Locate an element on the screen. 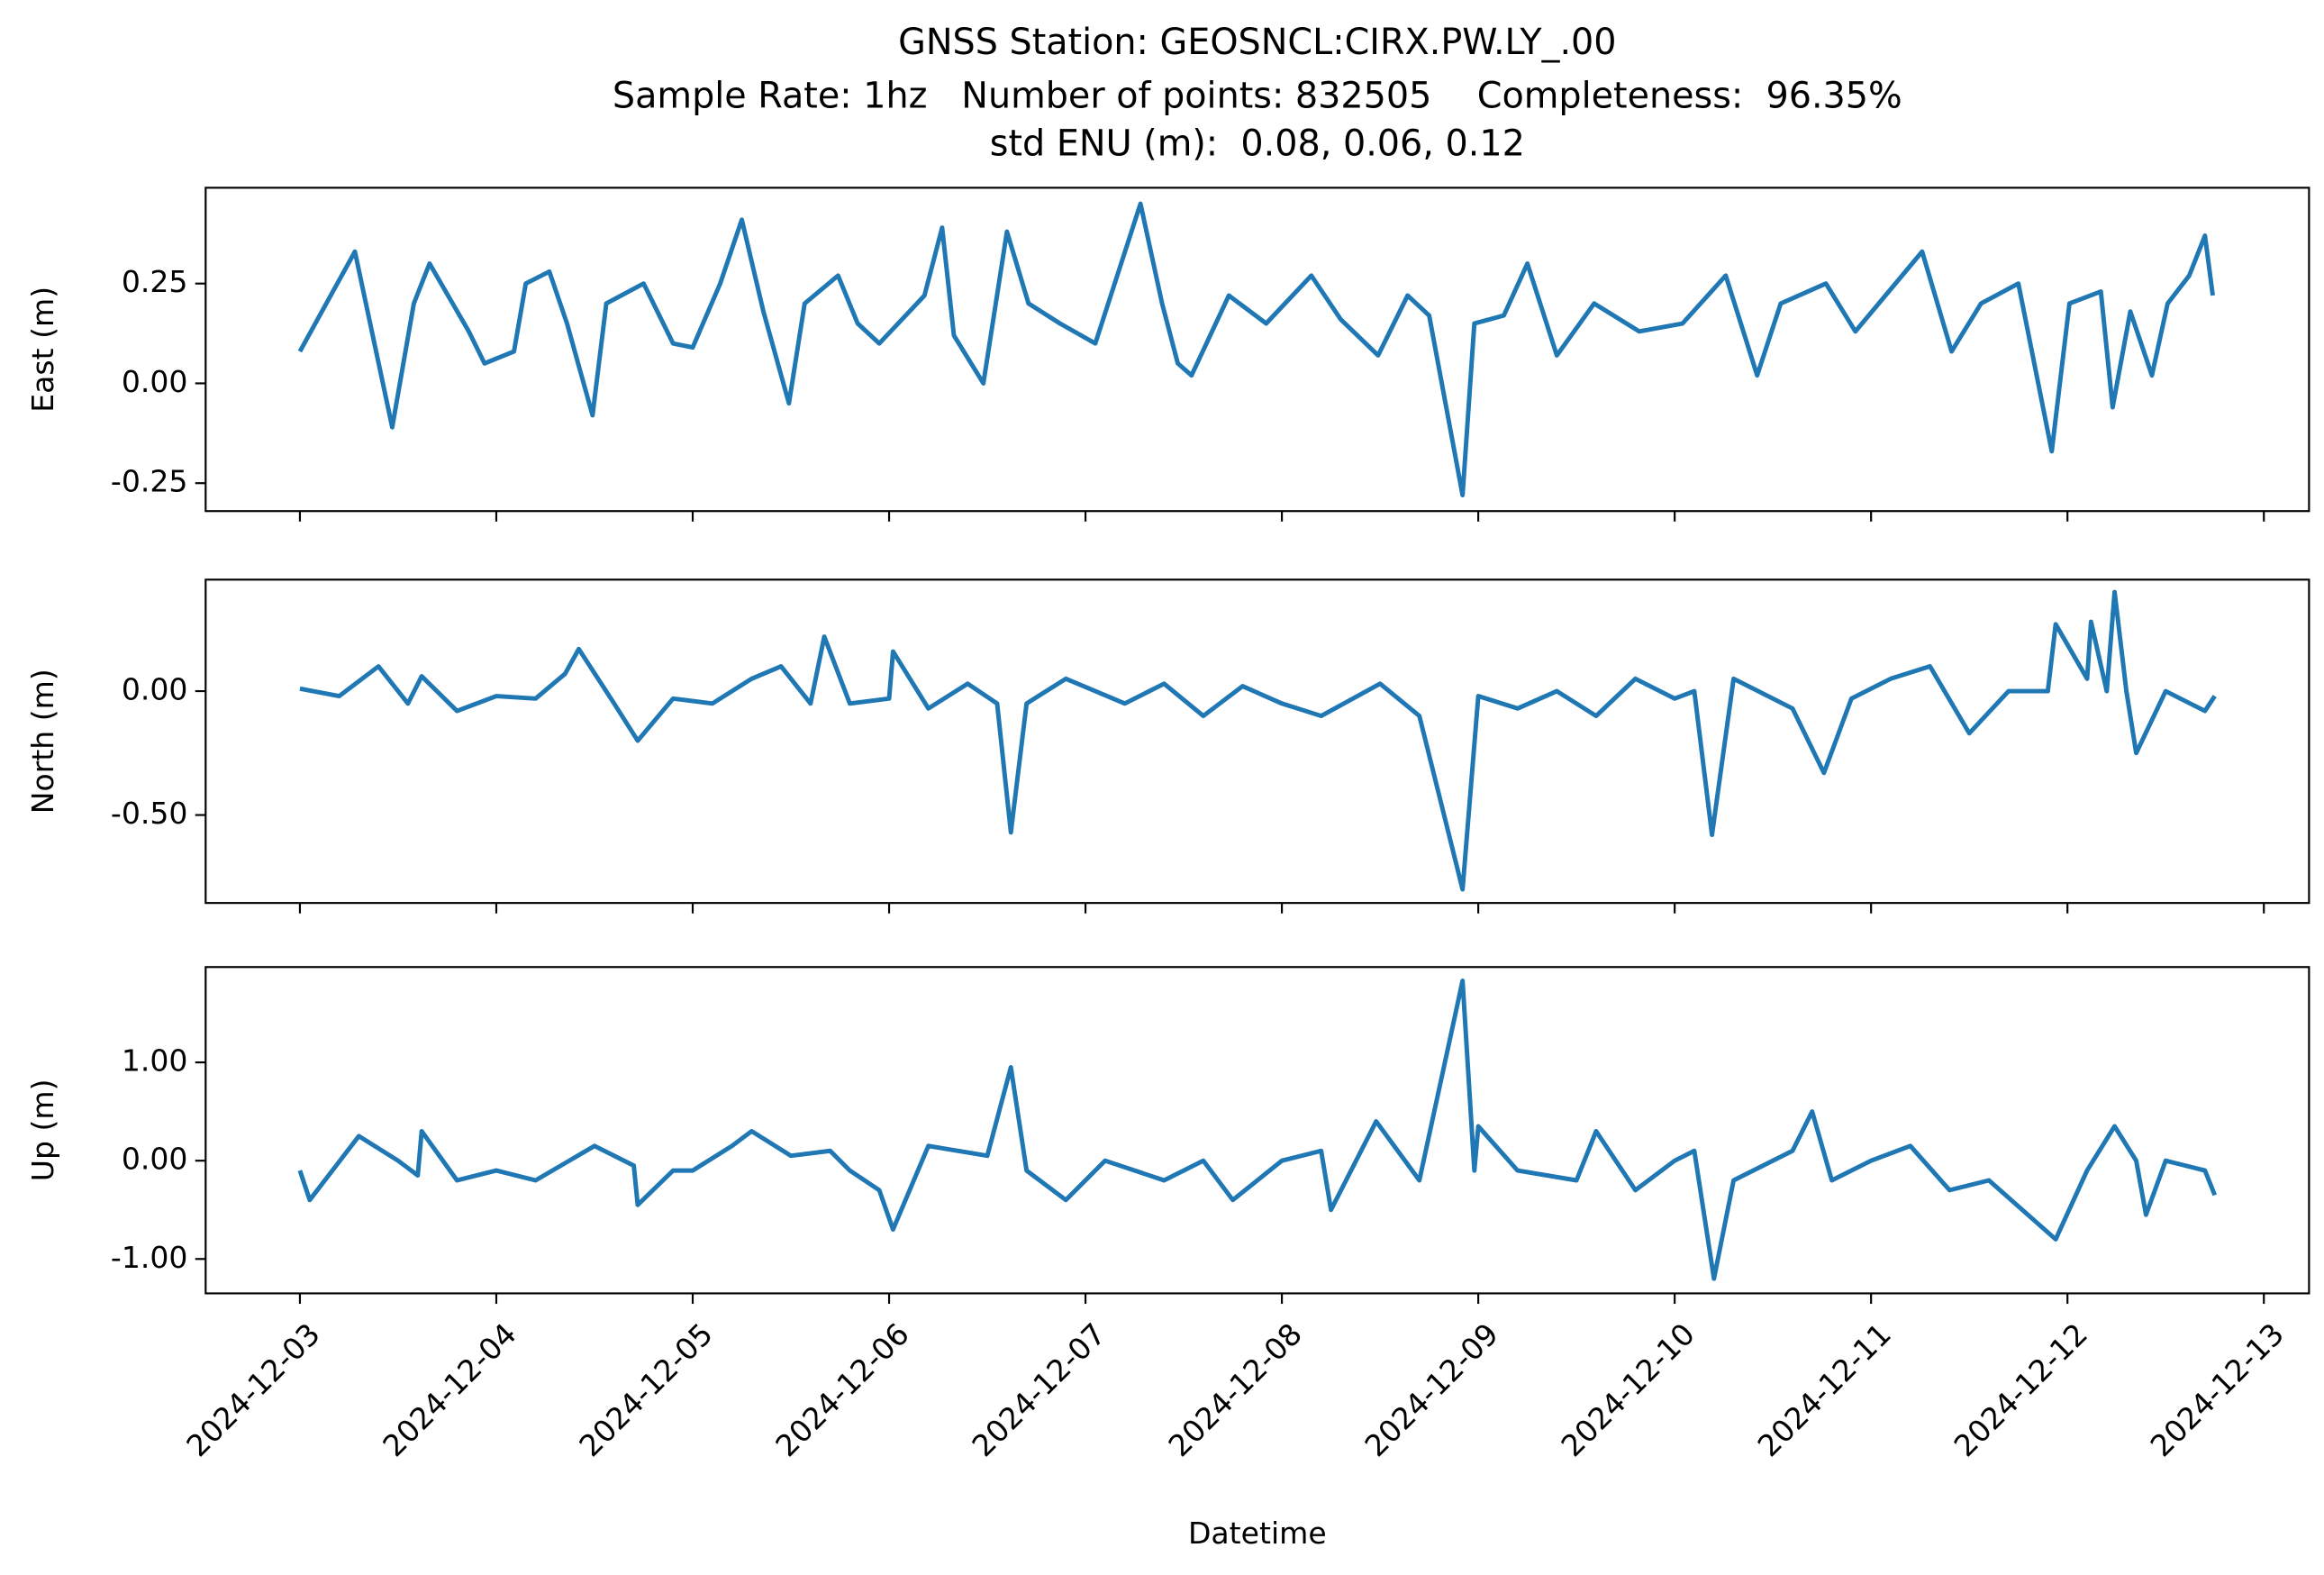 Image resolution: width=2324 pixels, height=1575 pixels. y-tick-label: -0.25 is located at coordinates (149, 481).